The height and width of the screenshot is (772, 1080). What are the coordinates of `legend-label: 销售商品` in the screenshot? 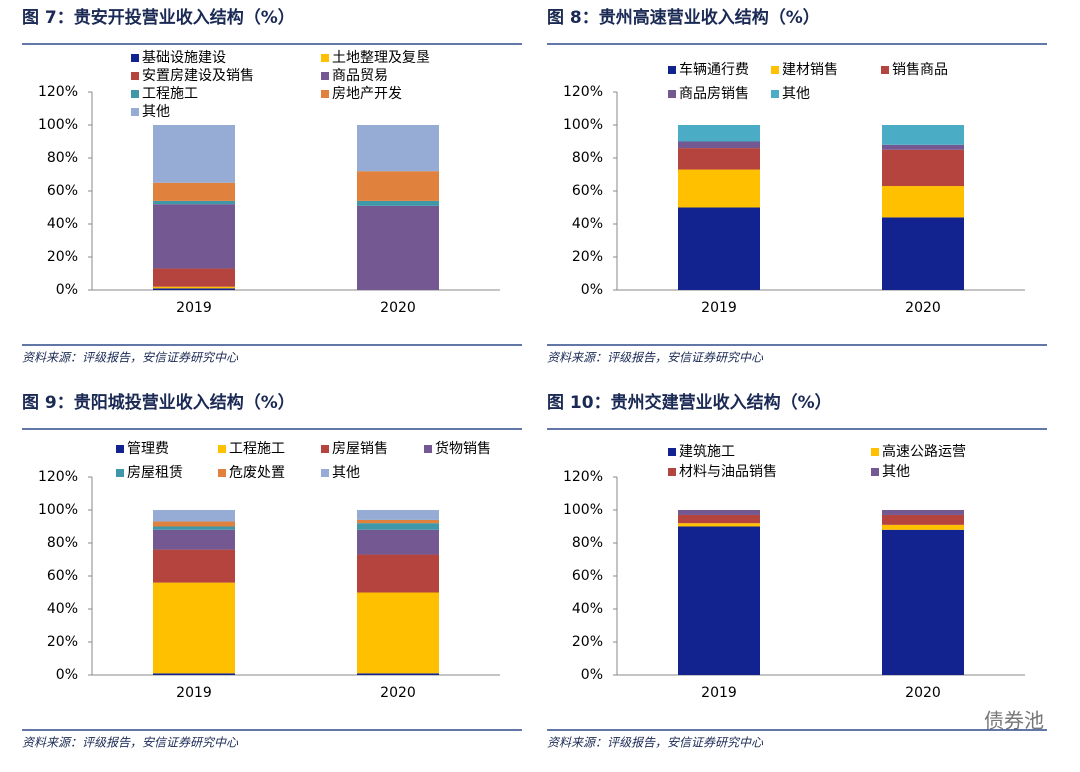 It's located at (920, 70).